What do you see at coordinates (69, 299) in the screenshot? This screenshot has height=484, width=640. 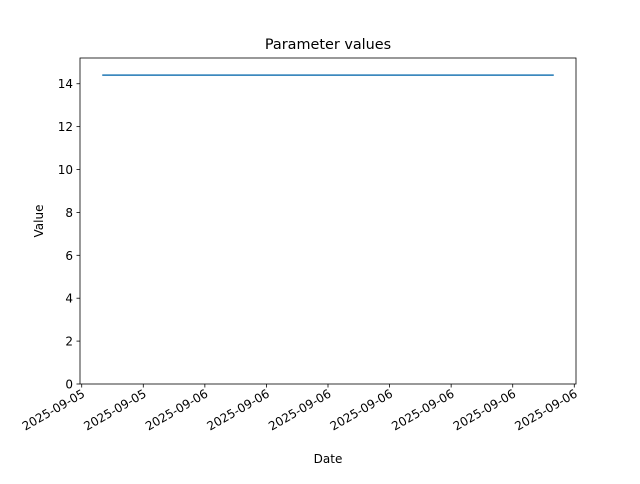 I see `y-tick-label: 4` at bounding box center [69, 299].